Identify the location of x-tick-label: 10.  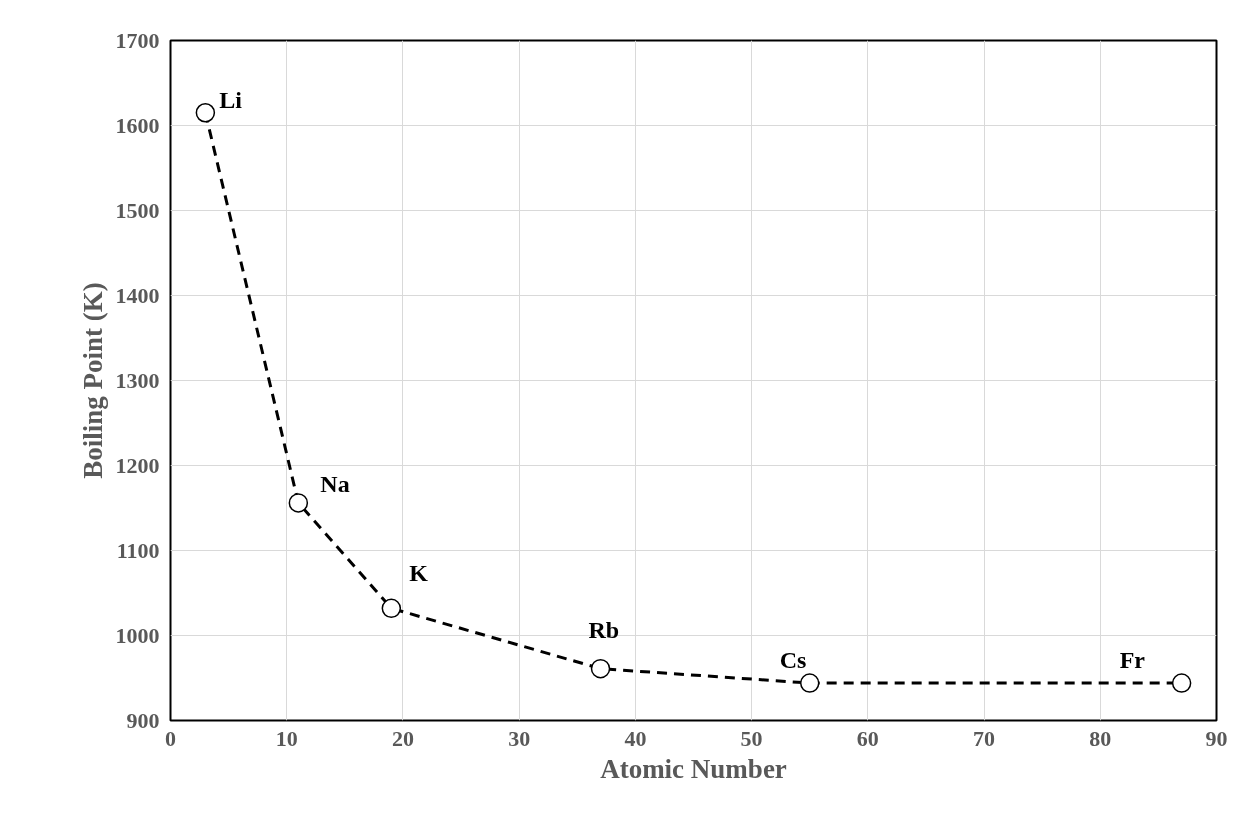
(286, 738).